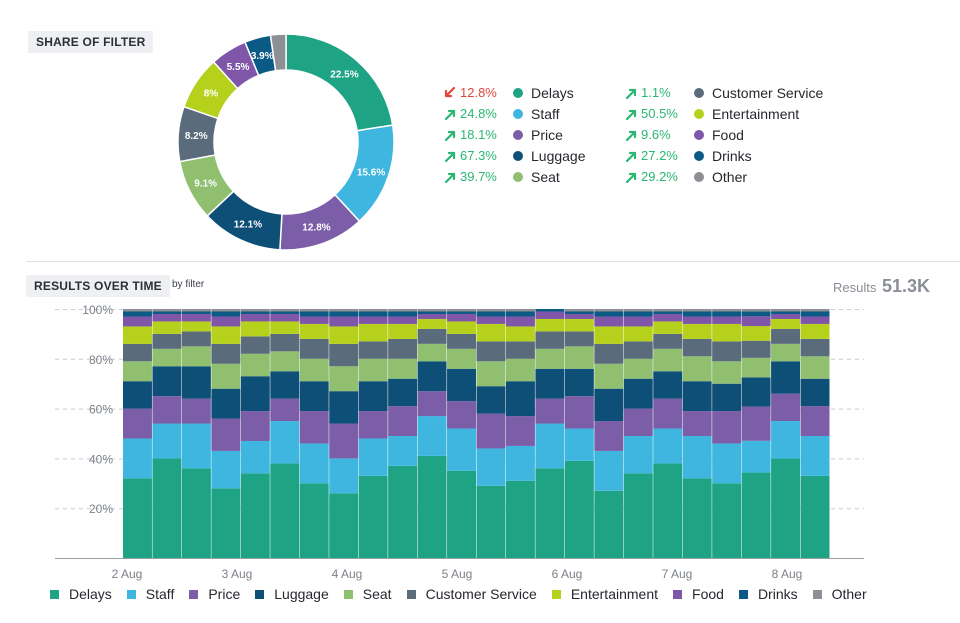 This screenshot has height=623, width=960. Describe the element at coordinates (514, 155) in the screenshot. I see `legend-item-luggage: 67.3% Luggage` at that location.